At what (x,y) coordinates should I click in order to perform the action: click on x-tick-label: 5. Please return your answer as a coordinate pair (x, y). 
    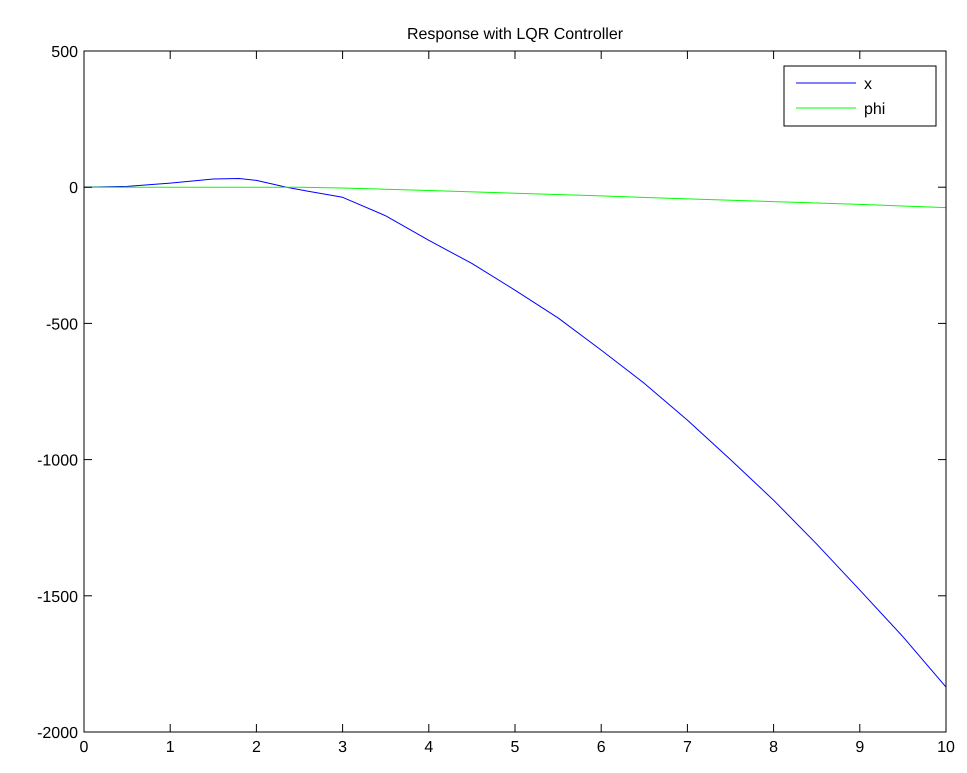
    Looking at the image, I should click on (515, 747).